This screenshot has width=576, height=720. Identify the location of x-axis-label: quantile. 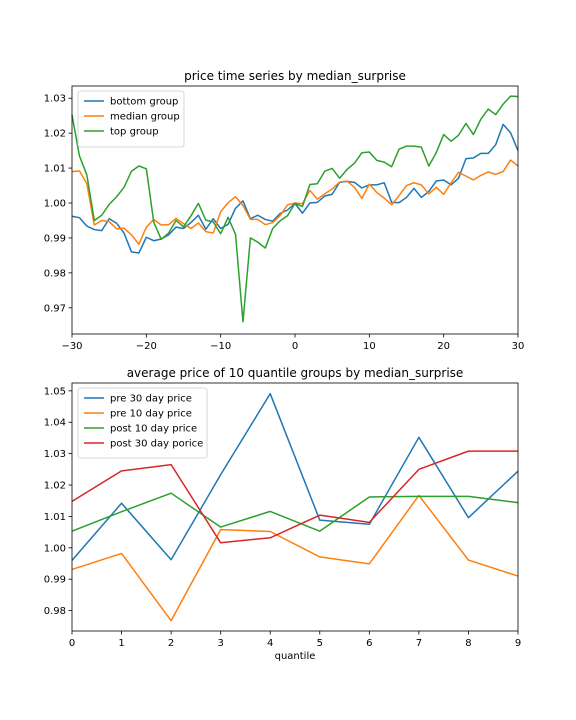
(295, 656).